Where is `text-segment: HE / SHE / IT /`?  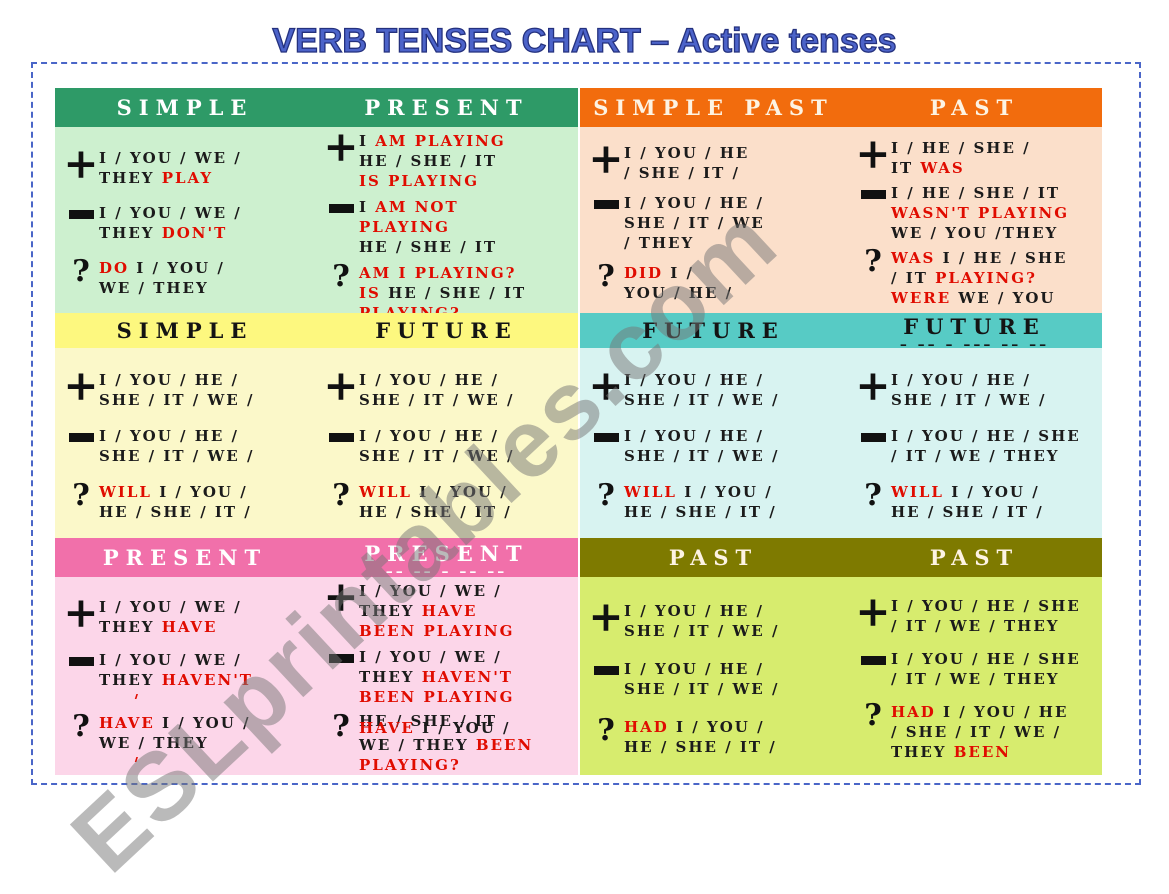
text-segment: HE / SHE / IT / is located at coordinates (700, 747).